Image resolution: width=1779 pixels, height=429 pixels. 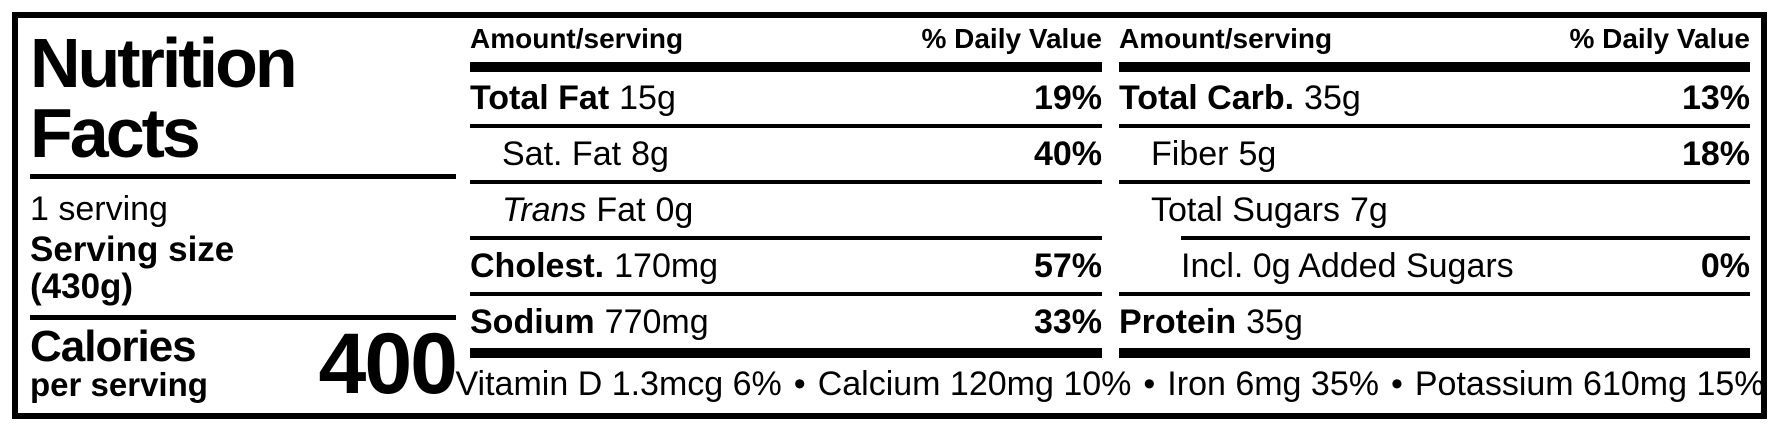 I want to click on nutrient-row-sodium: Sodium 770mg 33%, so click(x=786, y=321).